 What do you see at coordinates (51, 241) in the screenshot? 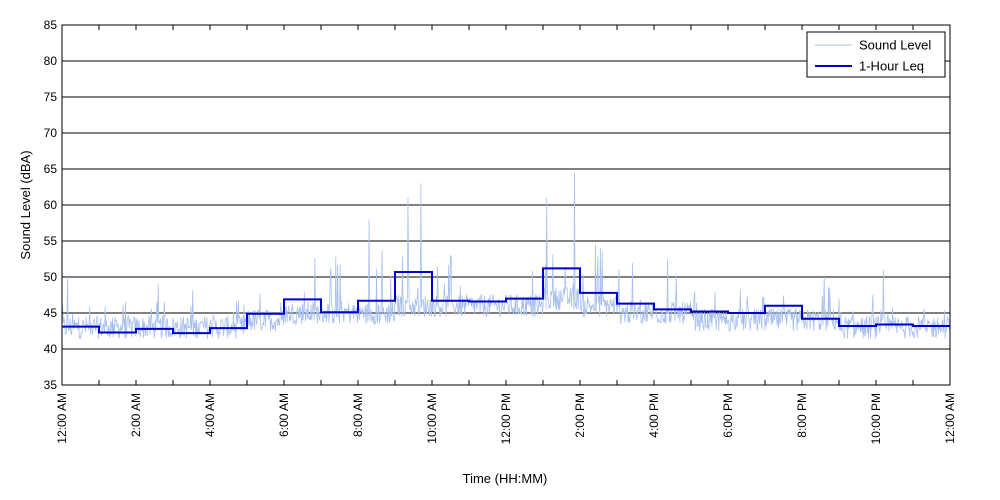
I see `y-tick-label: 55` at bounding box center [51, 241].